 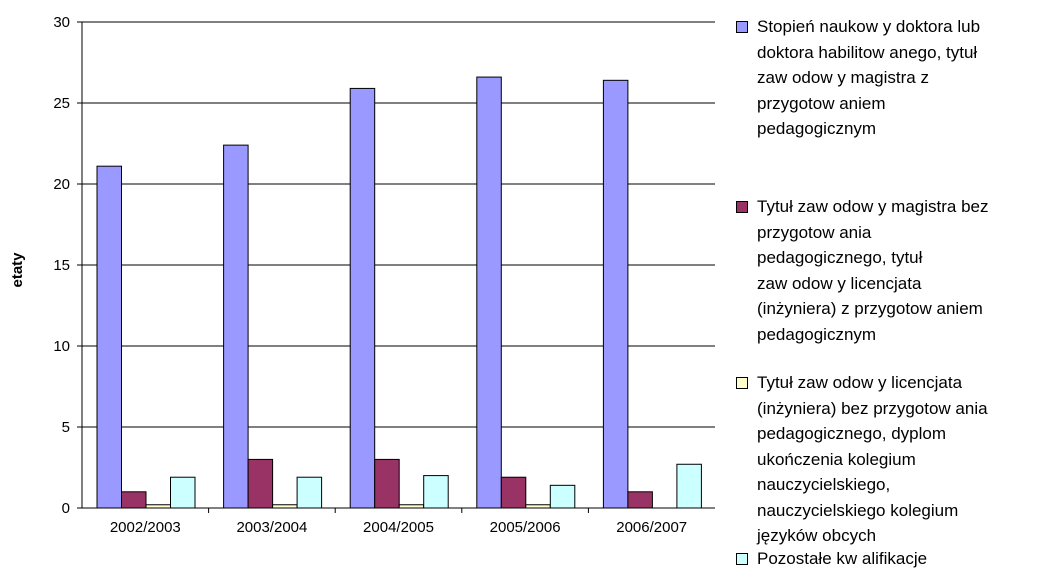 I want to click on bar-series-1-2004-2005, so click(x=362, y=298).